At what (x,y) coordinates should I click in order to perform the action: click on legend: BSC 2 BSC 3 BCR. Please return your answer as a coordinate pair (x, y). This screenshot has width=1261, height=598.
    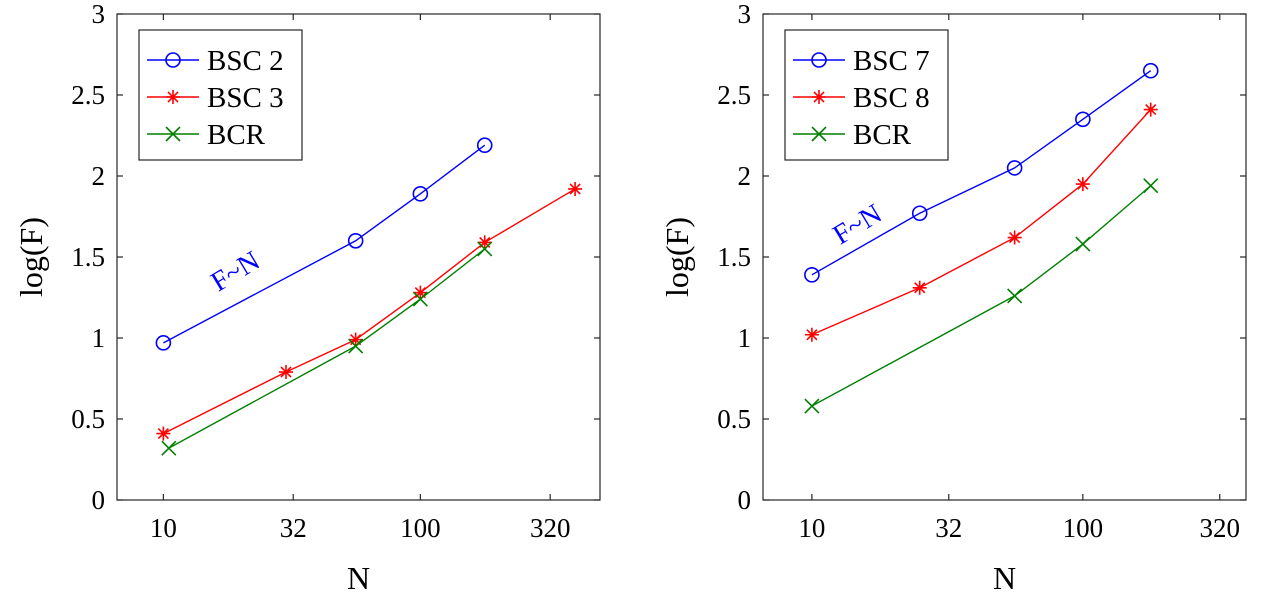
    Looking at the image, I should click on (220, 95).